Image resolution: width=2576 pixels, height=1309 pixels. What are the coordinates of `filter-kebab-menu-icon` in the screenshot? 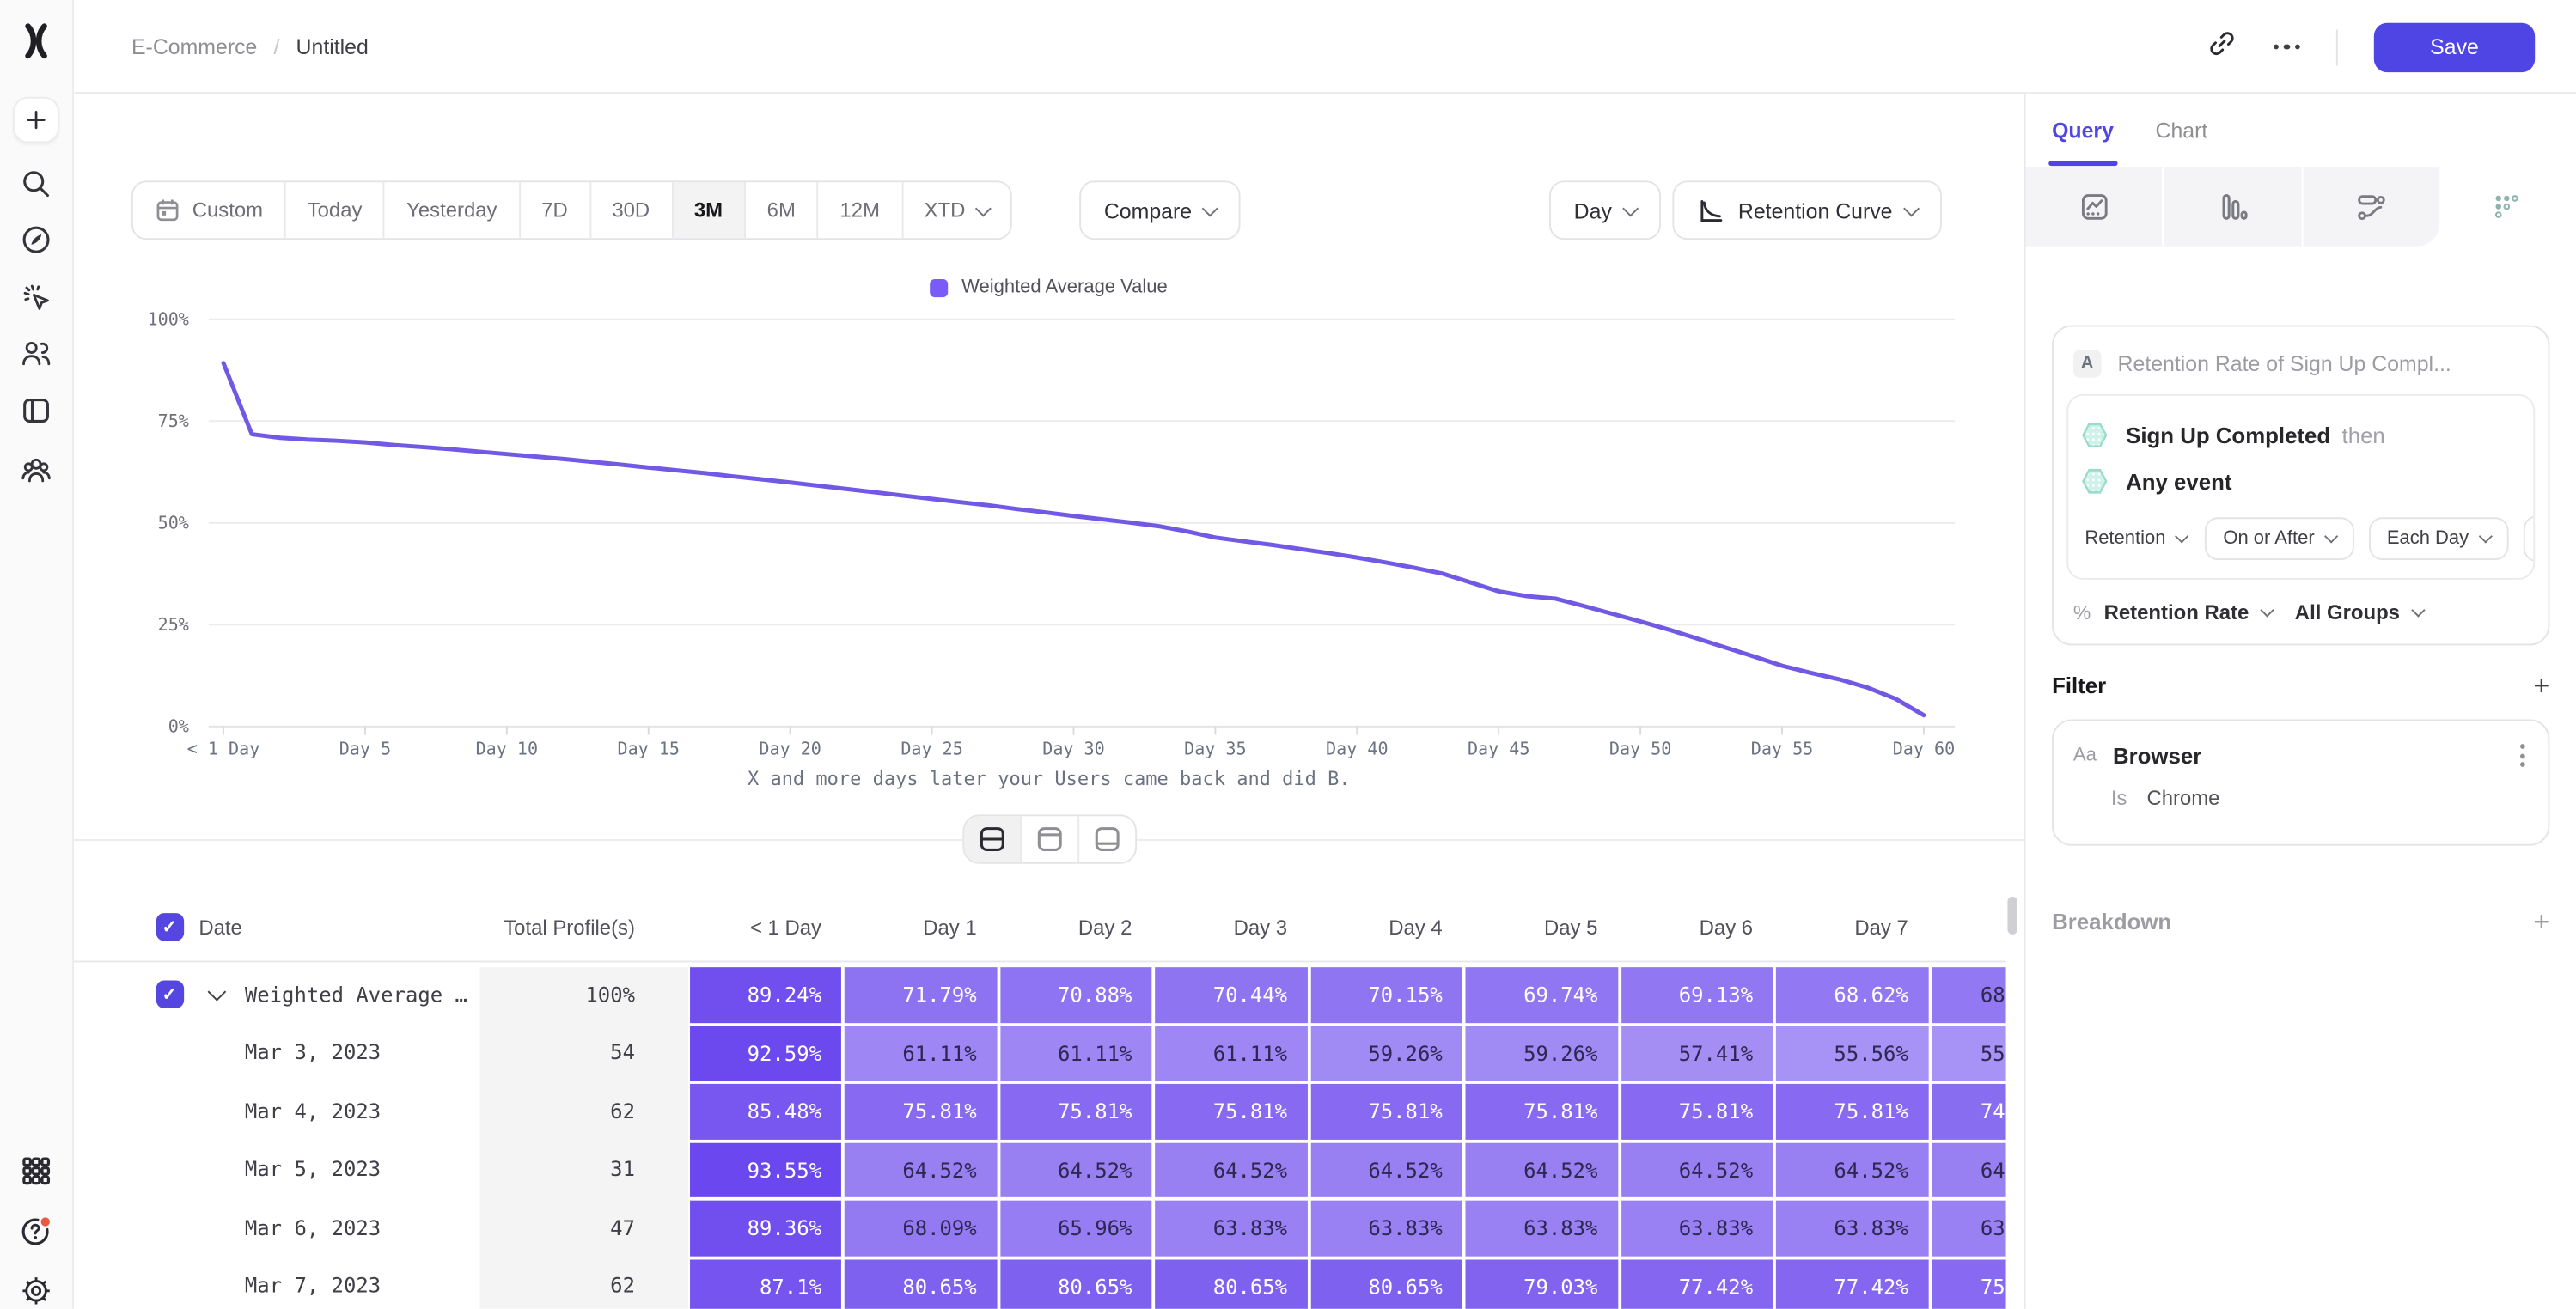 It's located at (2522, 755).